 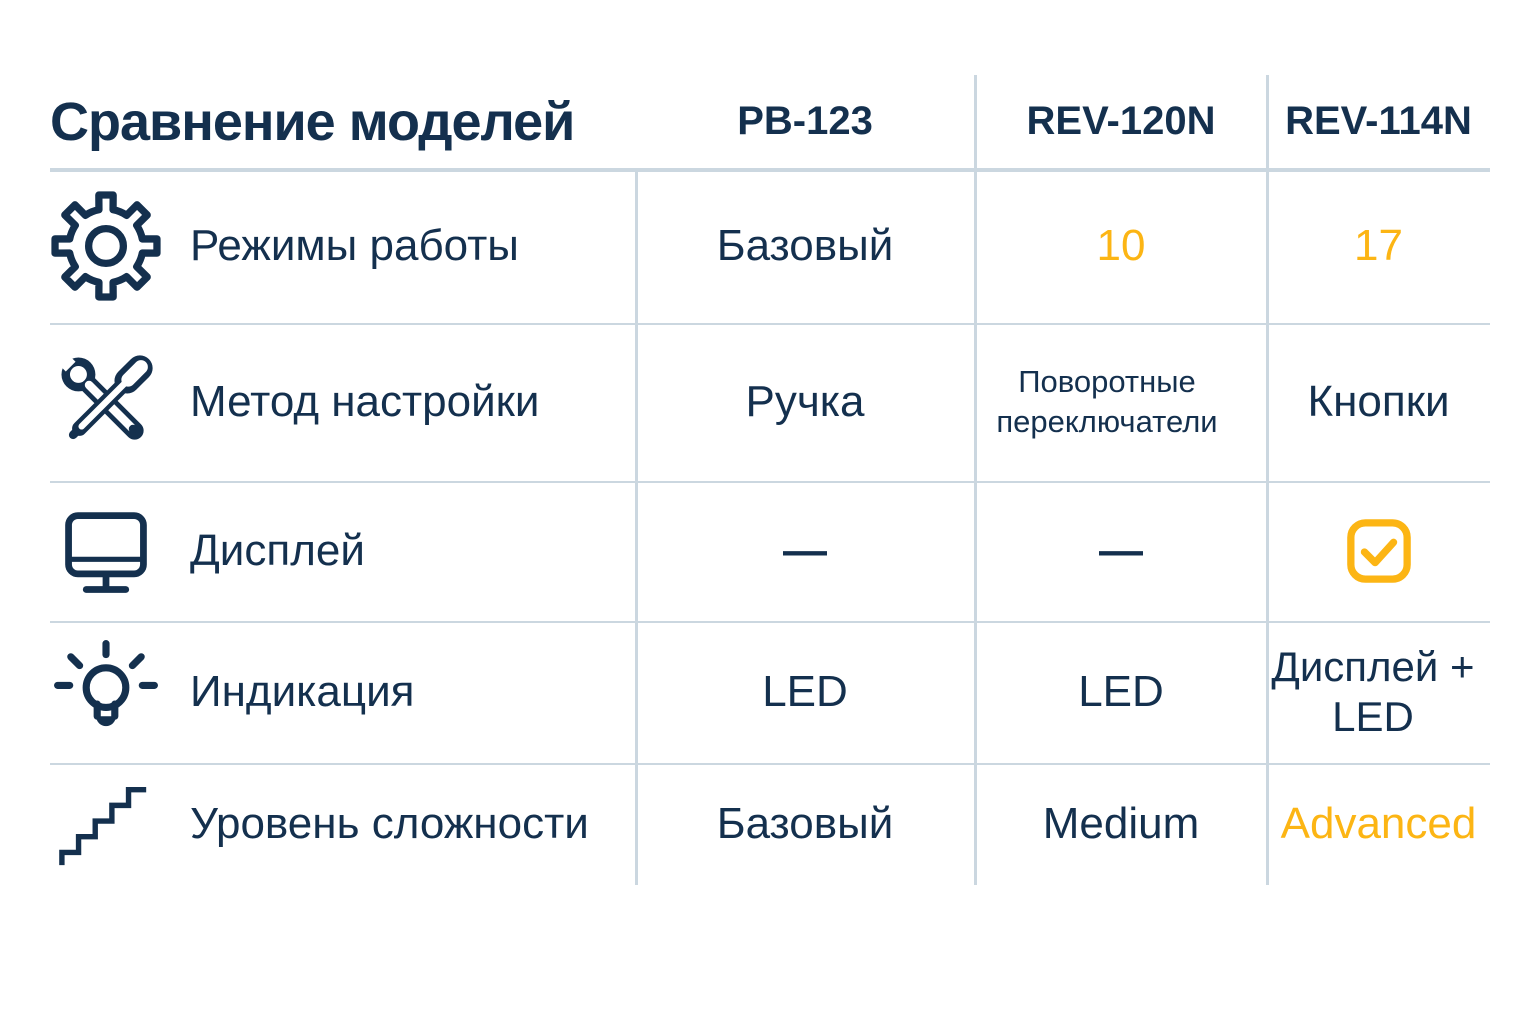 What do you see at coordinates (277, 550) in the screenshot?
I see `row-label-display: Дисплей` at bounding box center [277, 550].